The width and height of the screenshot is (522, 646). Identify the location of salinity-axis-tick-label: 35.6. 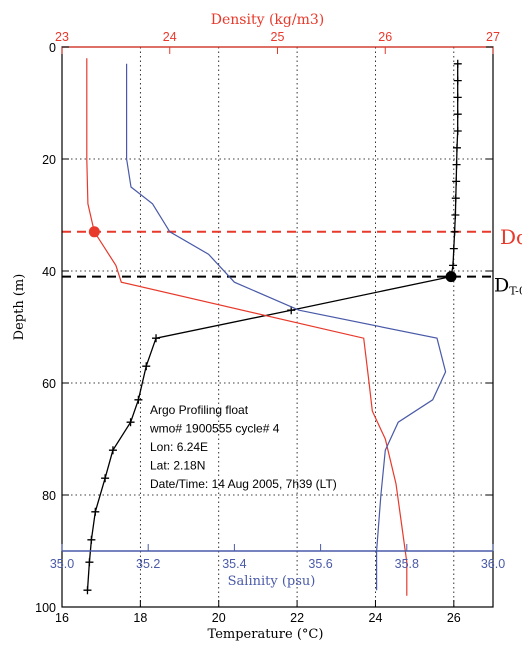
(320, 564).